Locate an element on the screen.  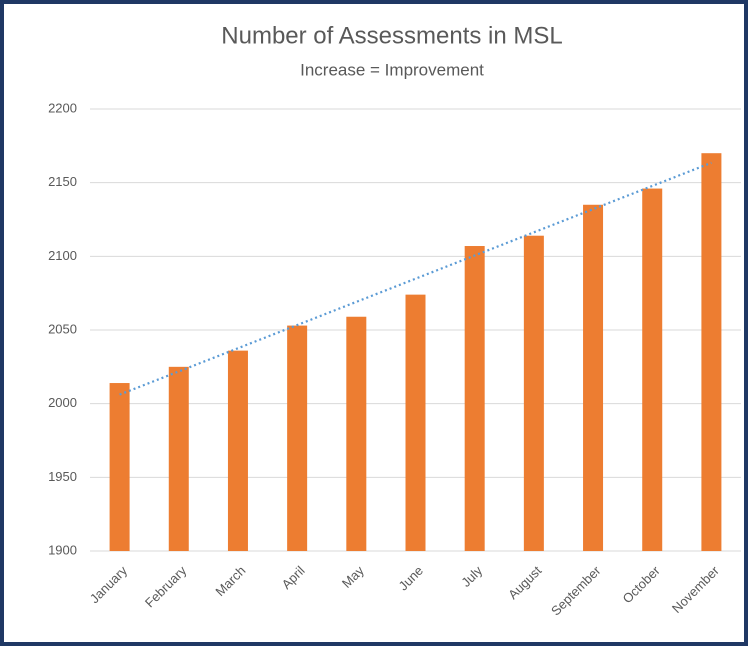
y-tick-label: 2000 is located at coordinates (62, 402).